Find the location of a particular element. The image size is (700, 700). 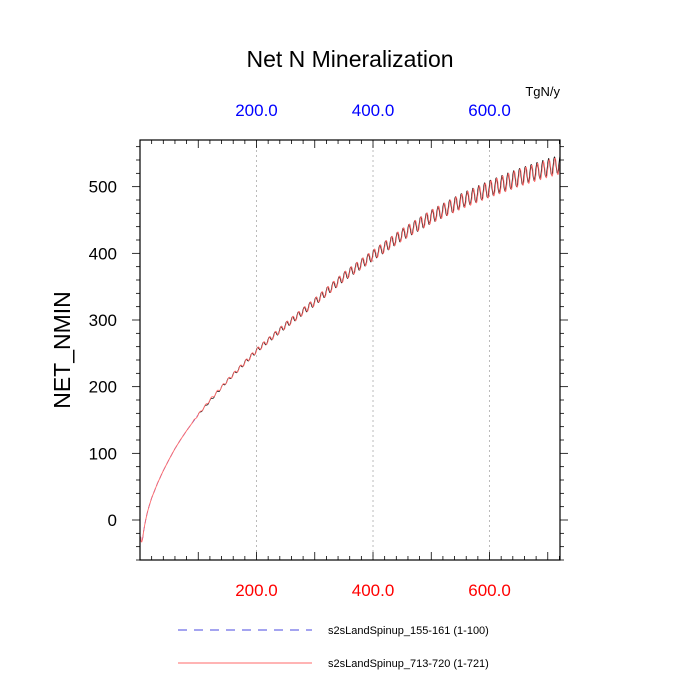

y-tick-label-1: 100 is located at coordinates (103, 453).